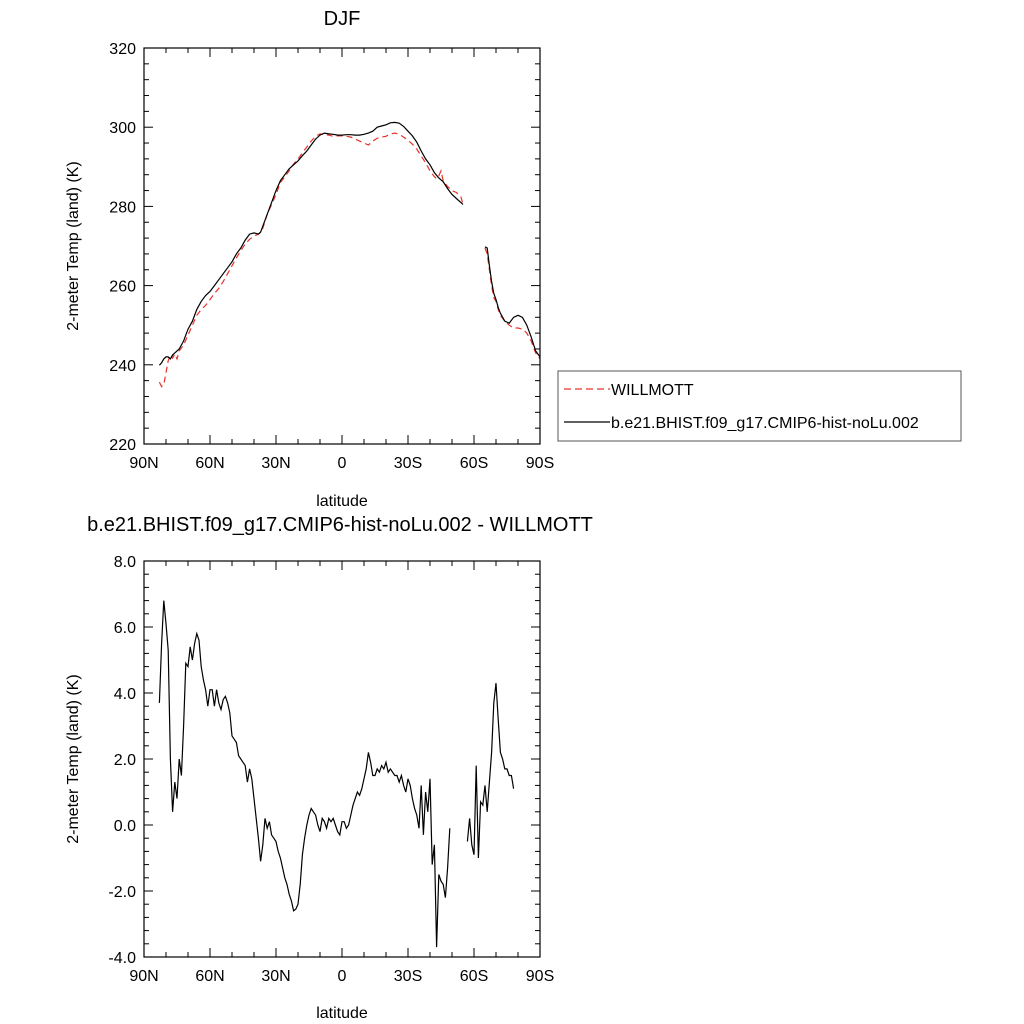  What do you see at coordinates (342, 19) in the screenshot?
I see `top-chart-title: DJF` at bounding box center [342, 19].